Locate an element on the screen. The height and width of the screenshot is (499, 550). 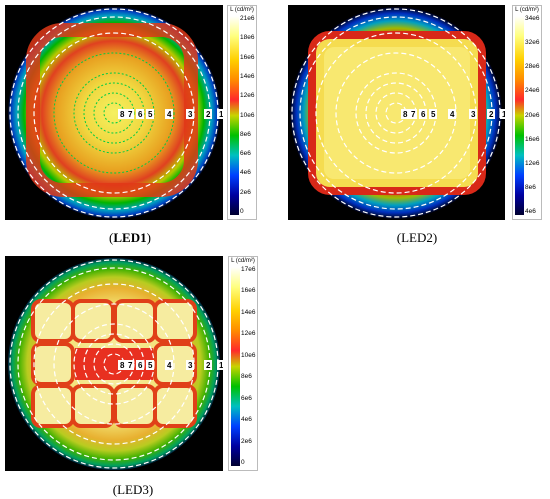
caption-led2: (LED2) is located at coordinates (417, 237).